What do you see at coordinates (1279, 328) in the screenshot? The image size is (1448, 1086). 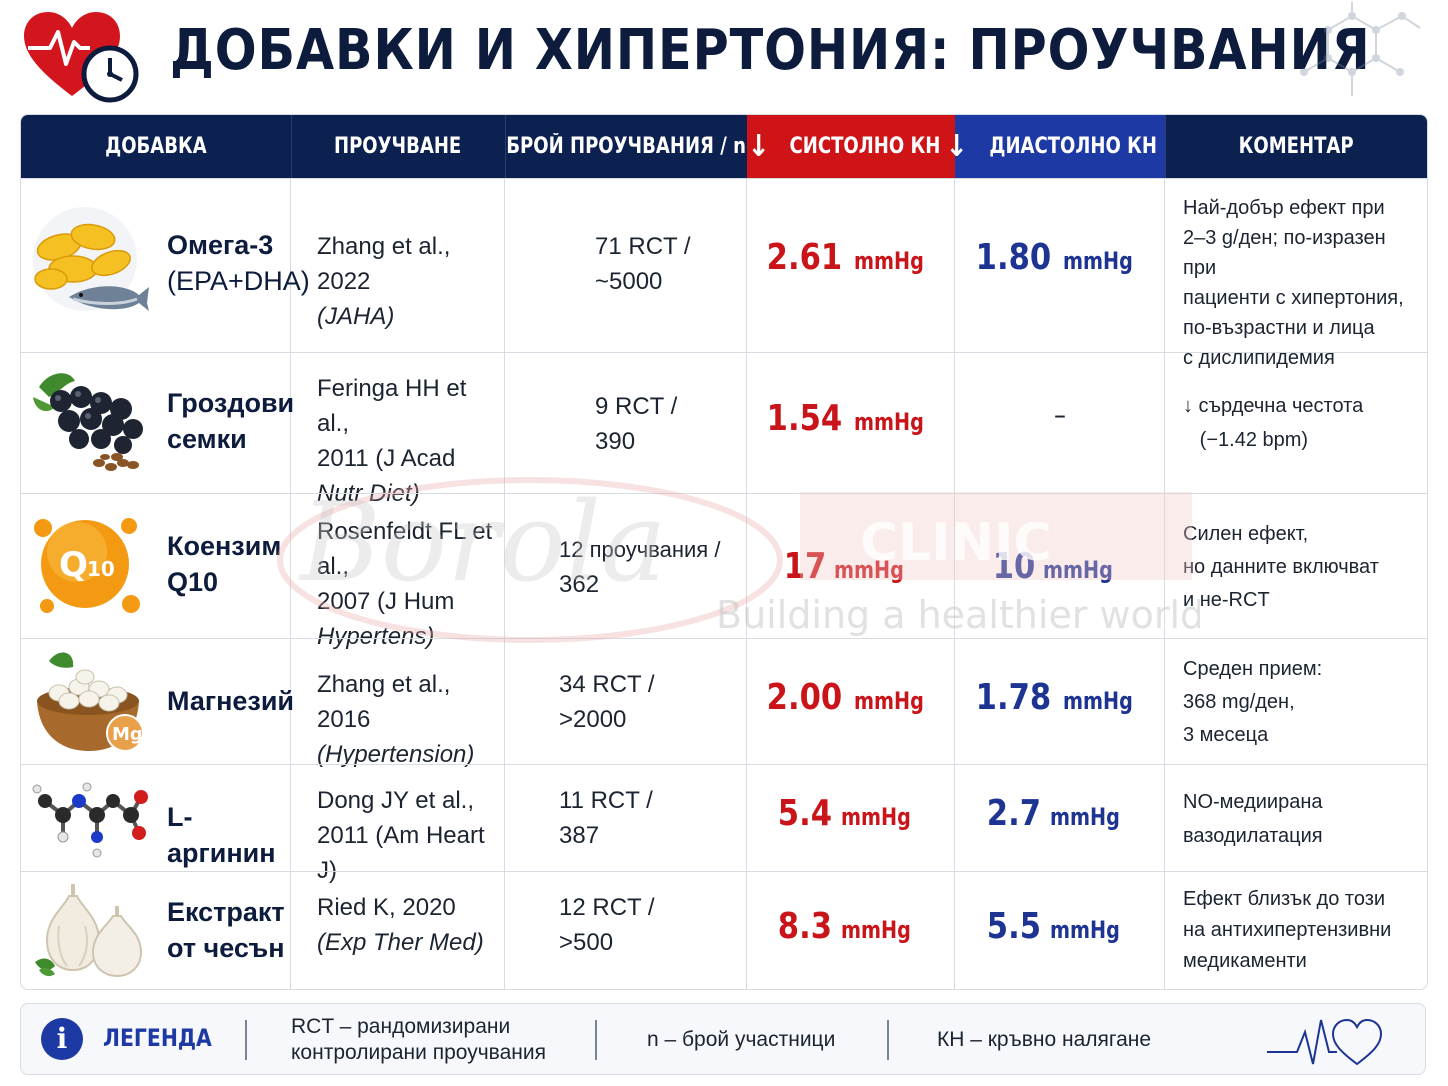 I see `comment-line: по-възрастни и лица` at bounding box center [1279, 328].